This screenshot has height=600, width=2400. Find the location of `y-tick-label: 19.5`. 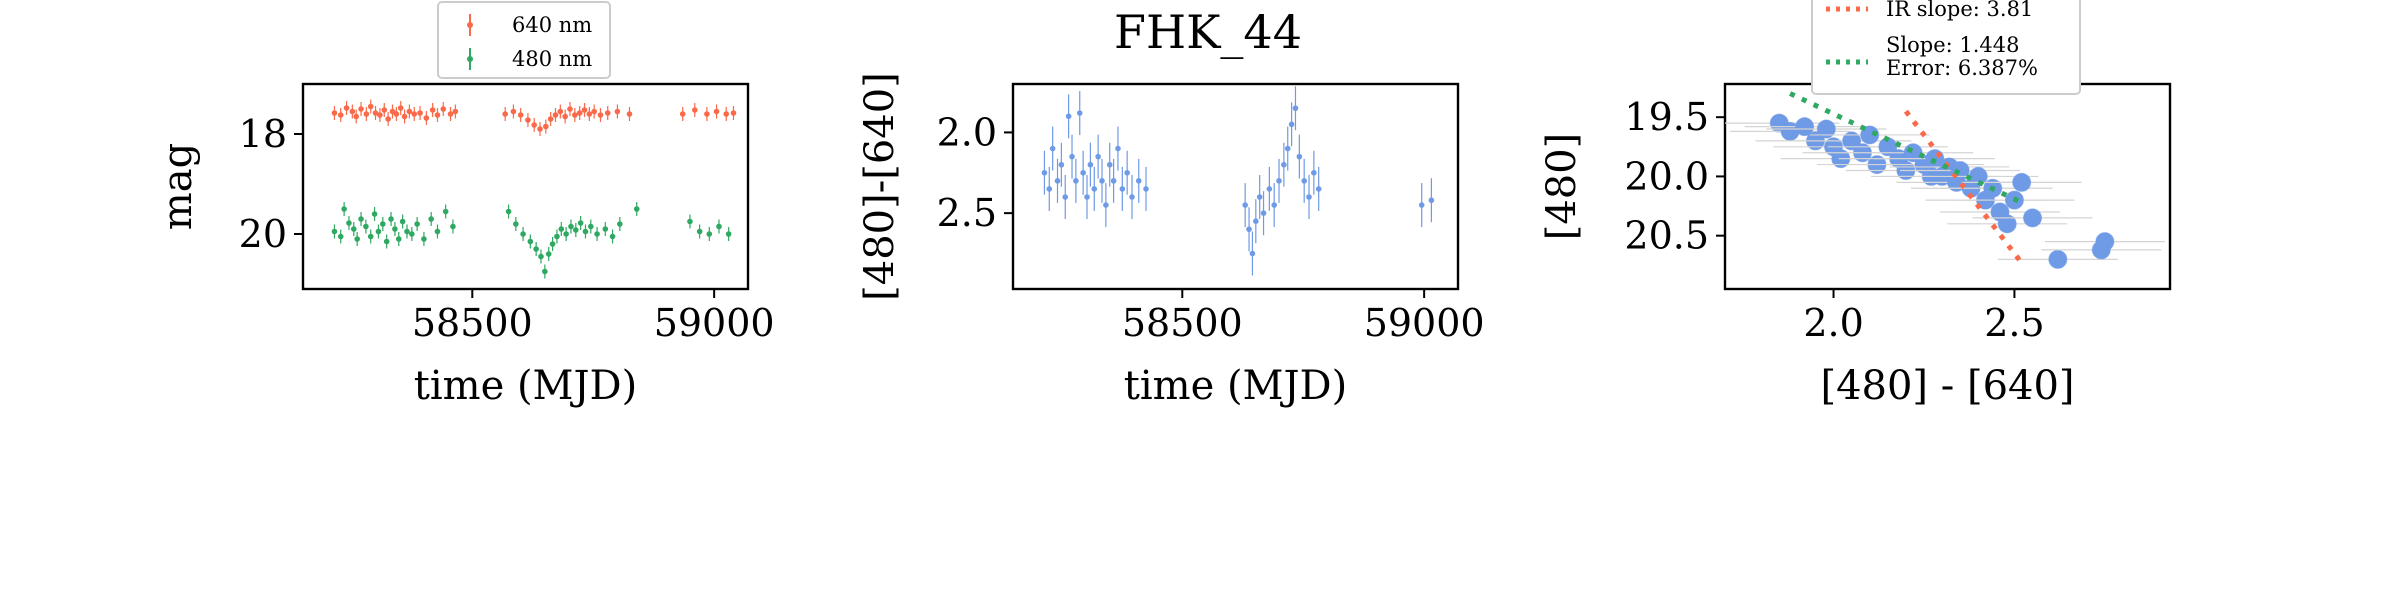

y-tick-label: 19.5 is located at coordinates (1666, 117).